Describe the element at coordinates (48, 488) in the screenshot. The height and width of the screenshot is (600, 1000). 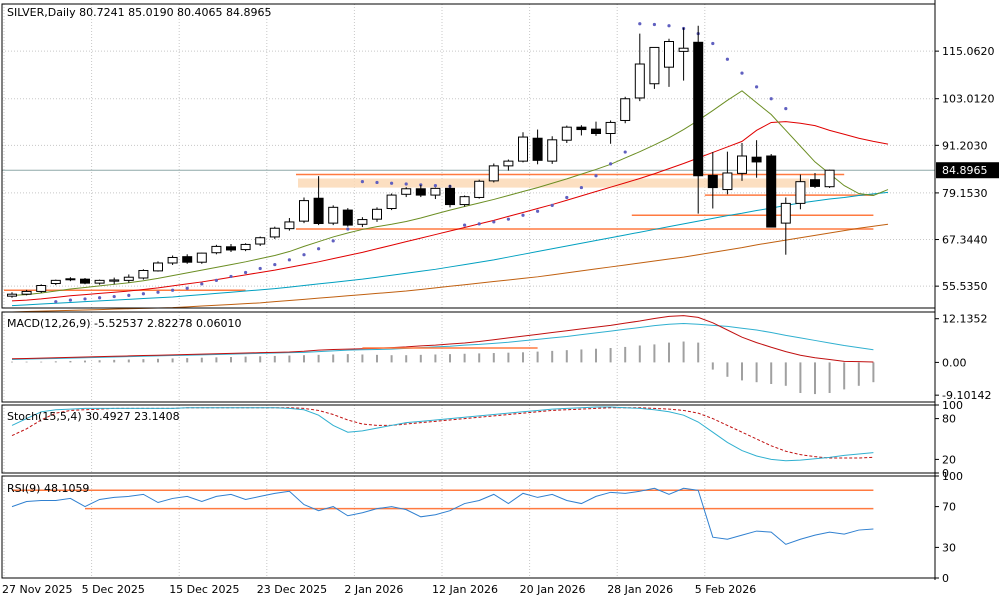
I see `rsi-title: RSI(9) 48.1059` at that location.